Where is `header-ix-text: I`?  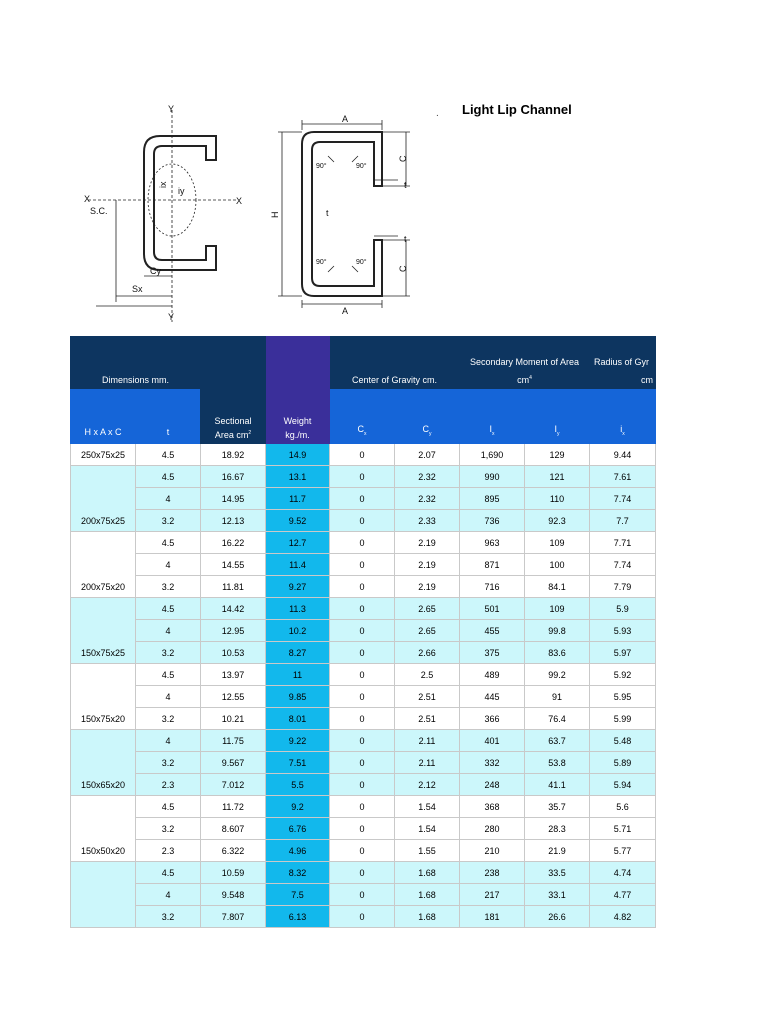
header-ix-text: I is located at coordinates (490, 429).